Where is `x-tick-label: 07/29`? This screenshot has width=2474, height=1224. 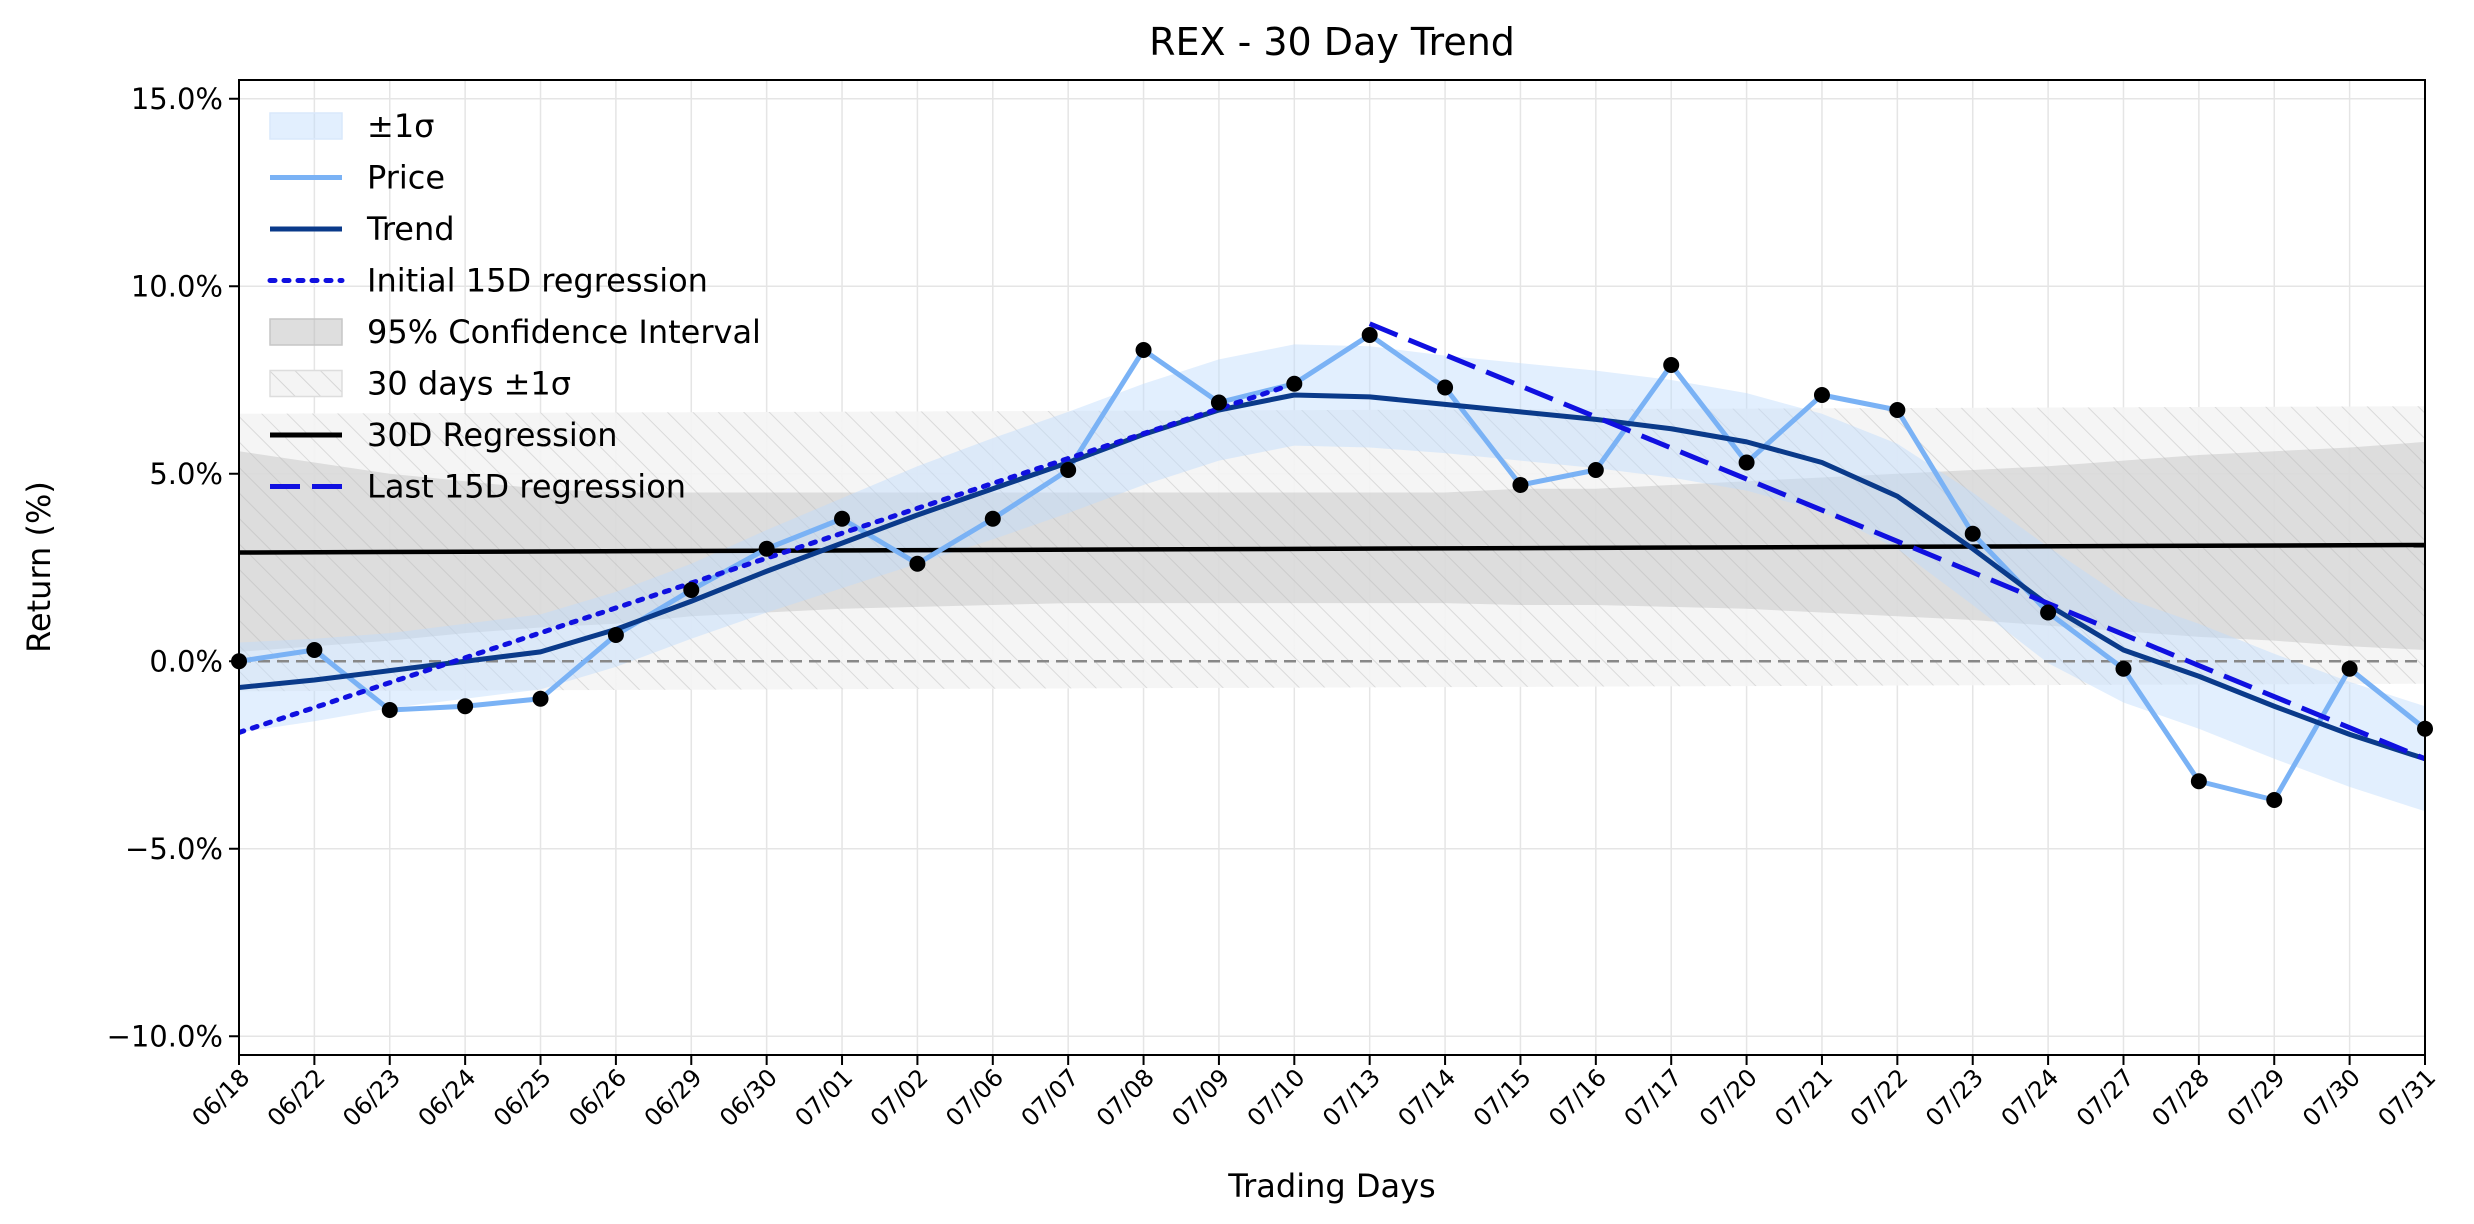
x-tick-label: 07/29 is located at coordinates (2256, 1097).